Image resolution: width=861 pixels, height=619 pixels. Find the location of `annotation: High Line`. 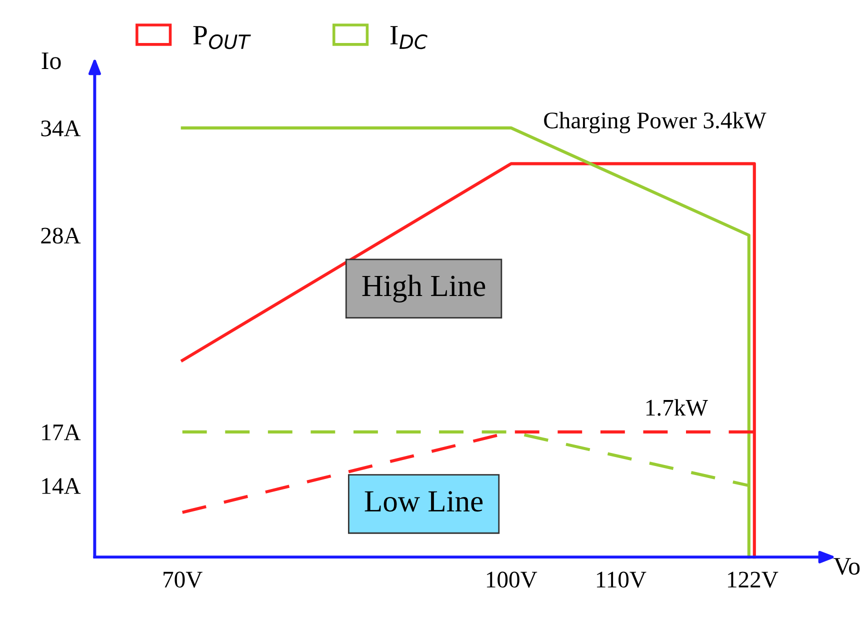

annotation: High Line is located at coordinates (424, 288).